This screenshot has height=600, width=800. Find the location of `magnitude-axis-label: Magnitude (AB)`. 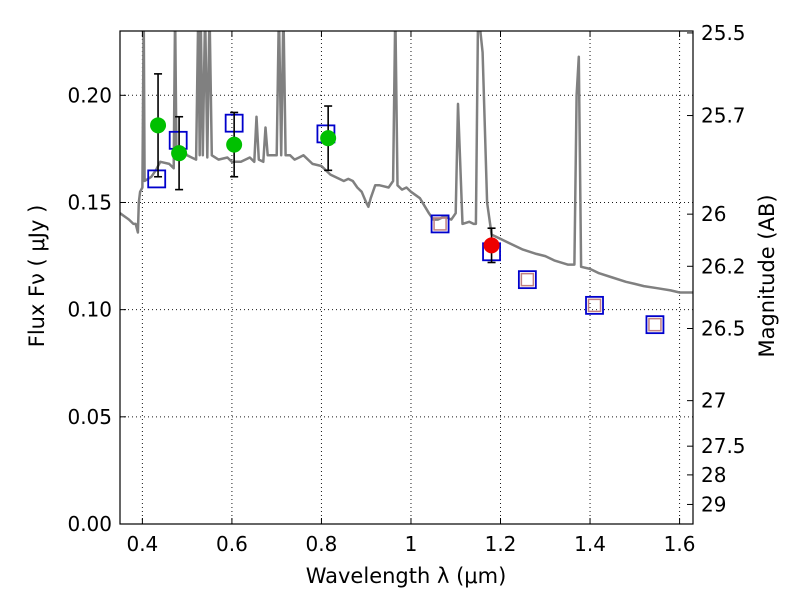

magnitude-axis-label: Magnitude (AB) is located at coordinates (767, 275).